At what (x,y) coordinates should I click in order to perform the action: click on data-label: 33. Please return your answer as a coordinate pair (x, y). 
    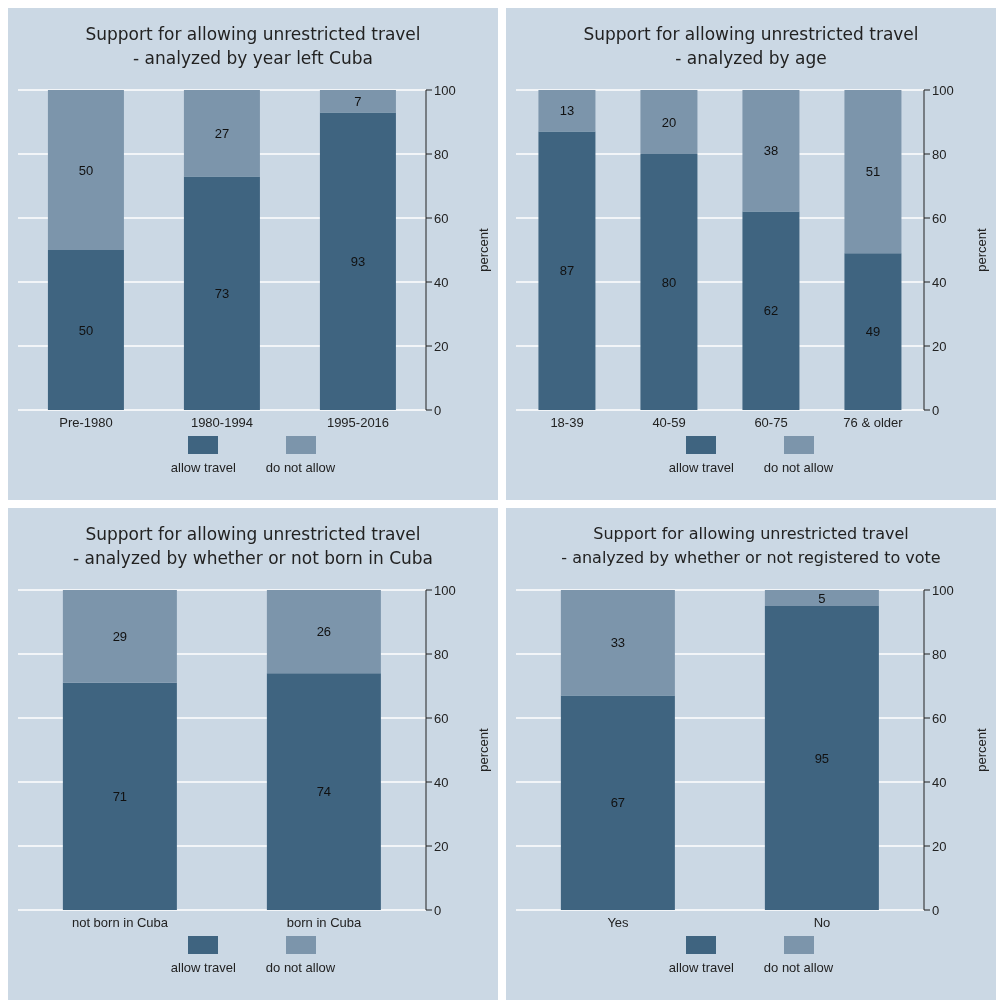
    Looking at the image, I should click on (618, 643).